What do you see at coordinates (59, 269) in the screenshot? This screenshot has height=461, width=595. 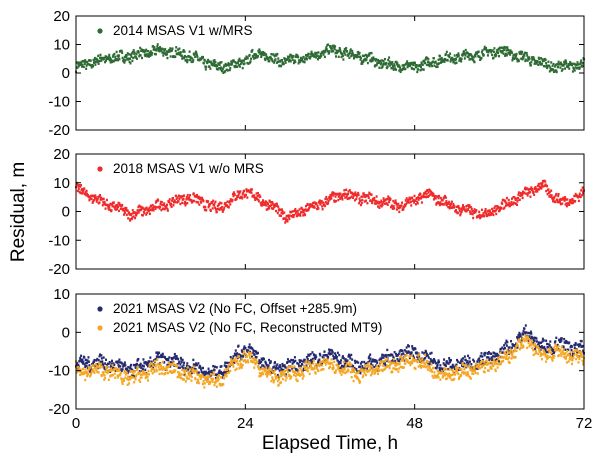 I see `y-tick-label: -20` at bounding box center [59, 269].